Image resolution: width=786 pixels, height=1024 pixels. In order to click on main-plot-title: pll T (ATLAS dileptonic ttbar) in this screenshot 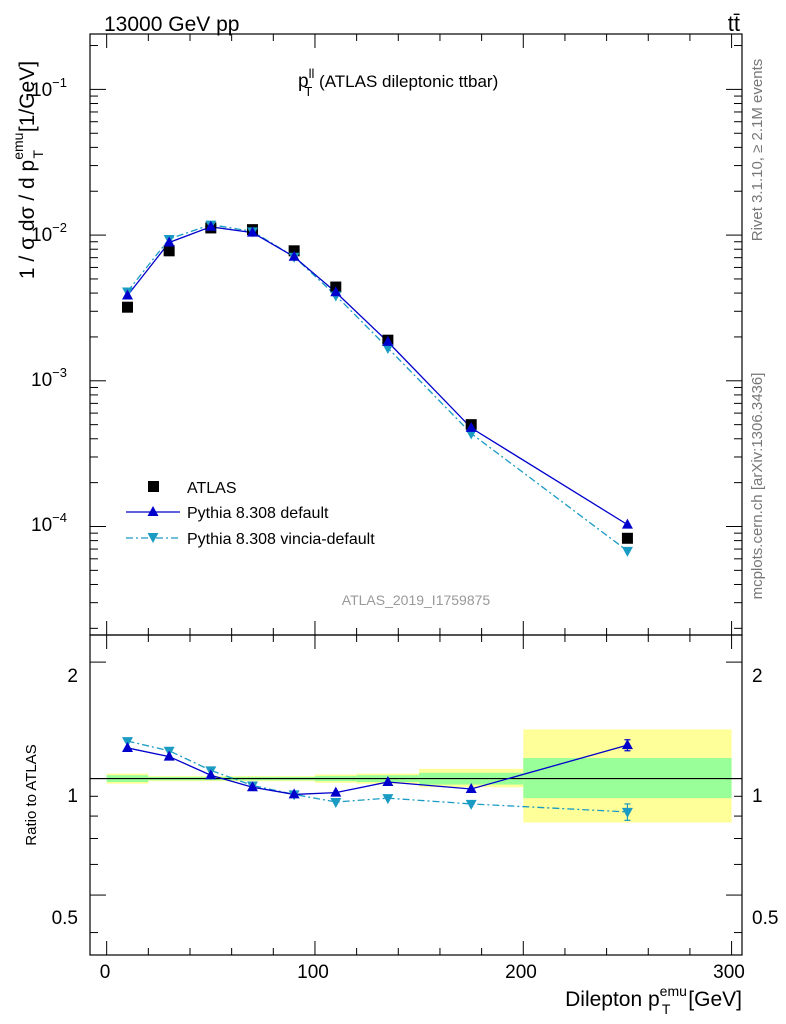, I will do `click(398, 82)`.